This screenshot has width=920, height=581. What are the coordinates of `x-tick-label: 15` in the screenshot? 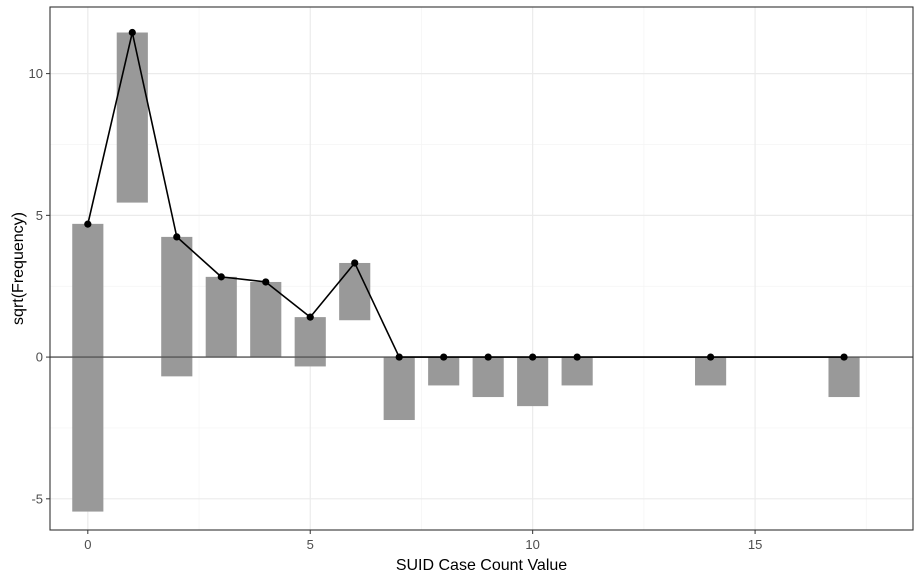 It's located at (755, 544).